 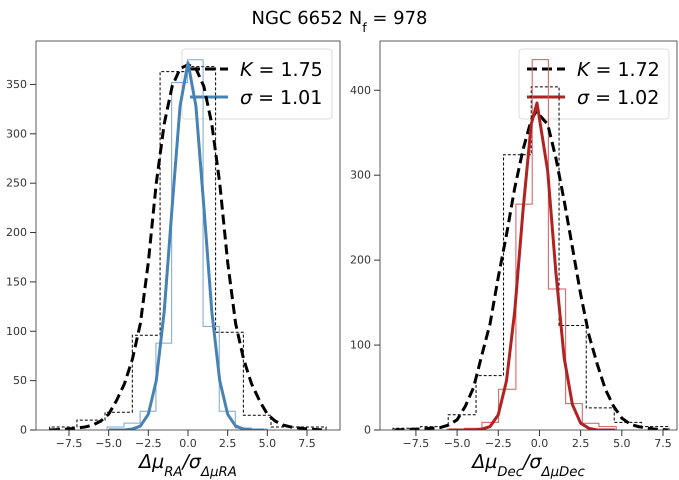 What do you see at coordinates (16, 84) in the screenshot?
I see `y-tick-label: 350` at bounding box center [16, 84].